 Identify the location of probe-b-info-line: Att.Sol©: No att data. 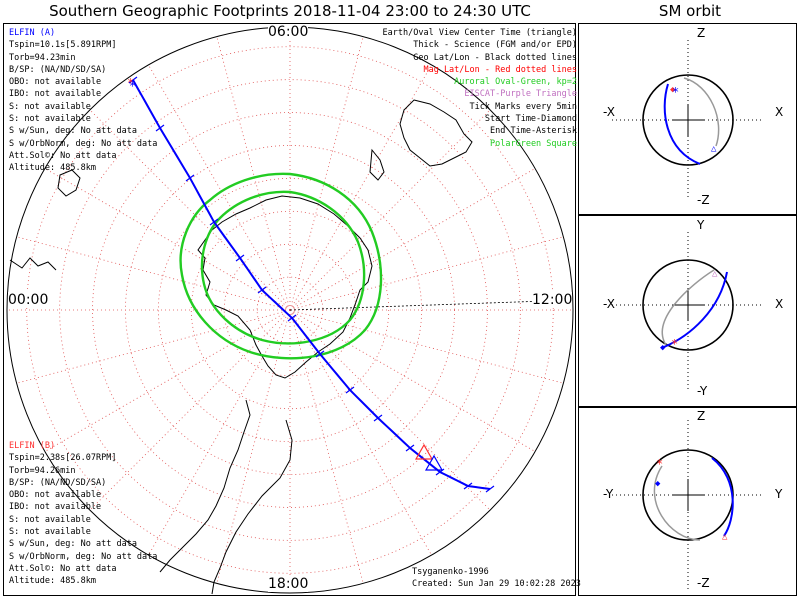
(63, 568).